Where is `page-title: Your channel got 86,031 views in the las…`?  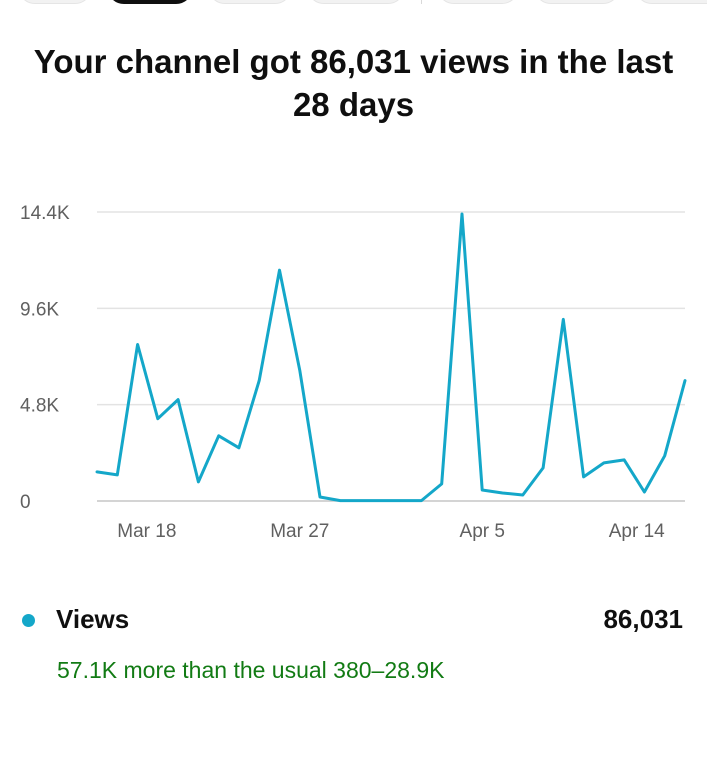 page-title: Your channel got 86,031 views in the las… is located at coordinates (353, 83).